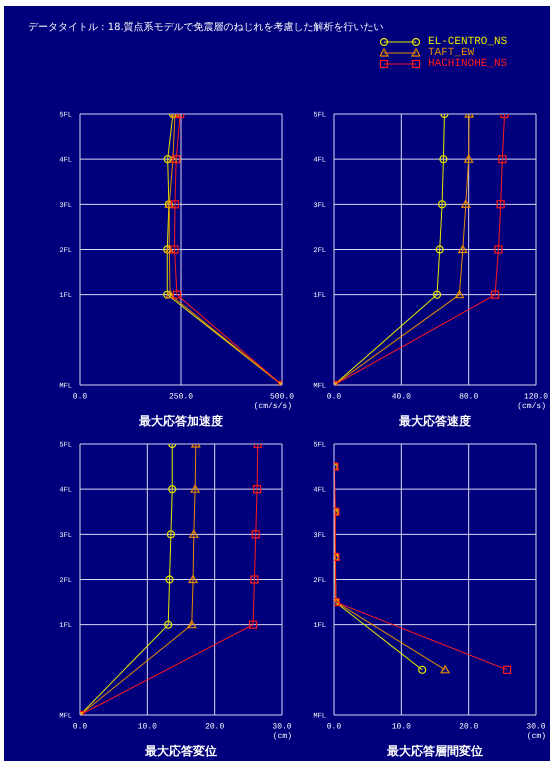 This screenshot has width=554, height=767. I want to click on legend-label: TAFT_EW, so click(451, 52).